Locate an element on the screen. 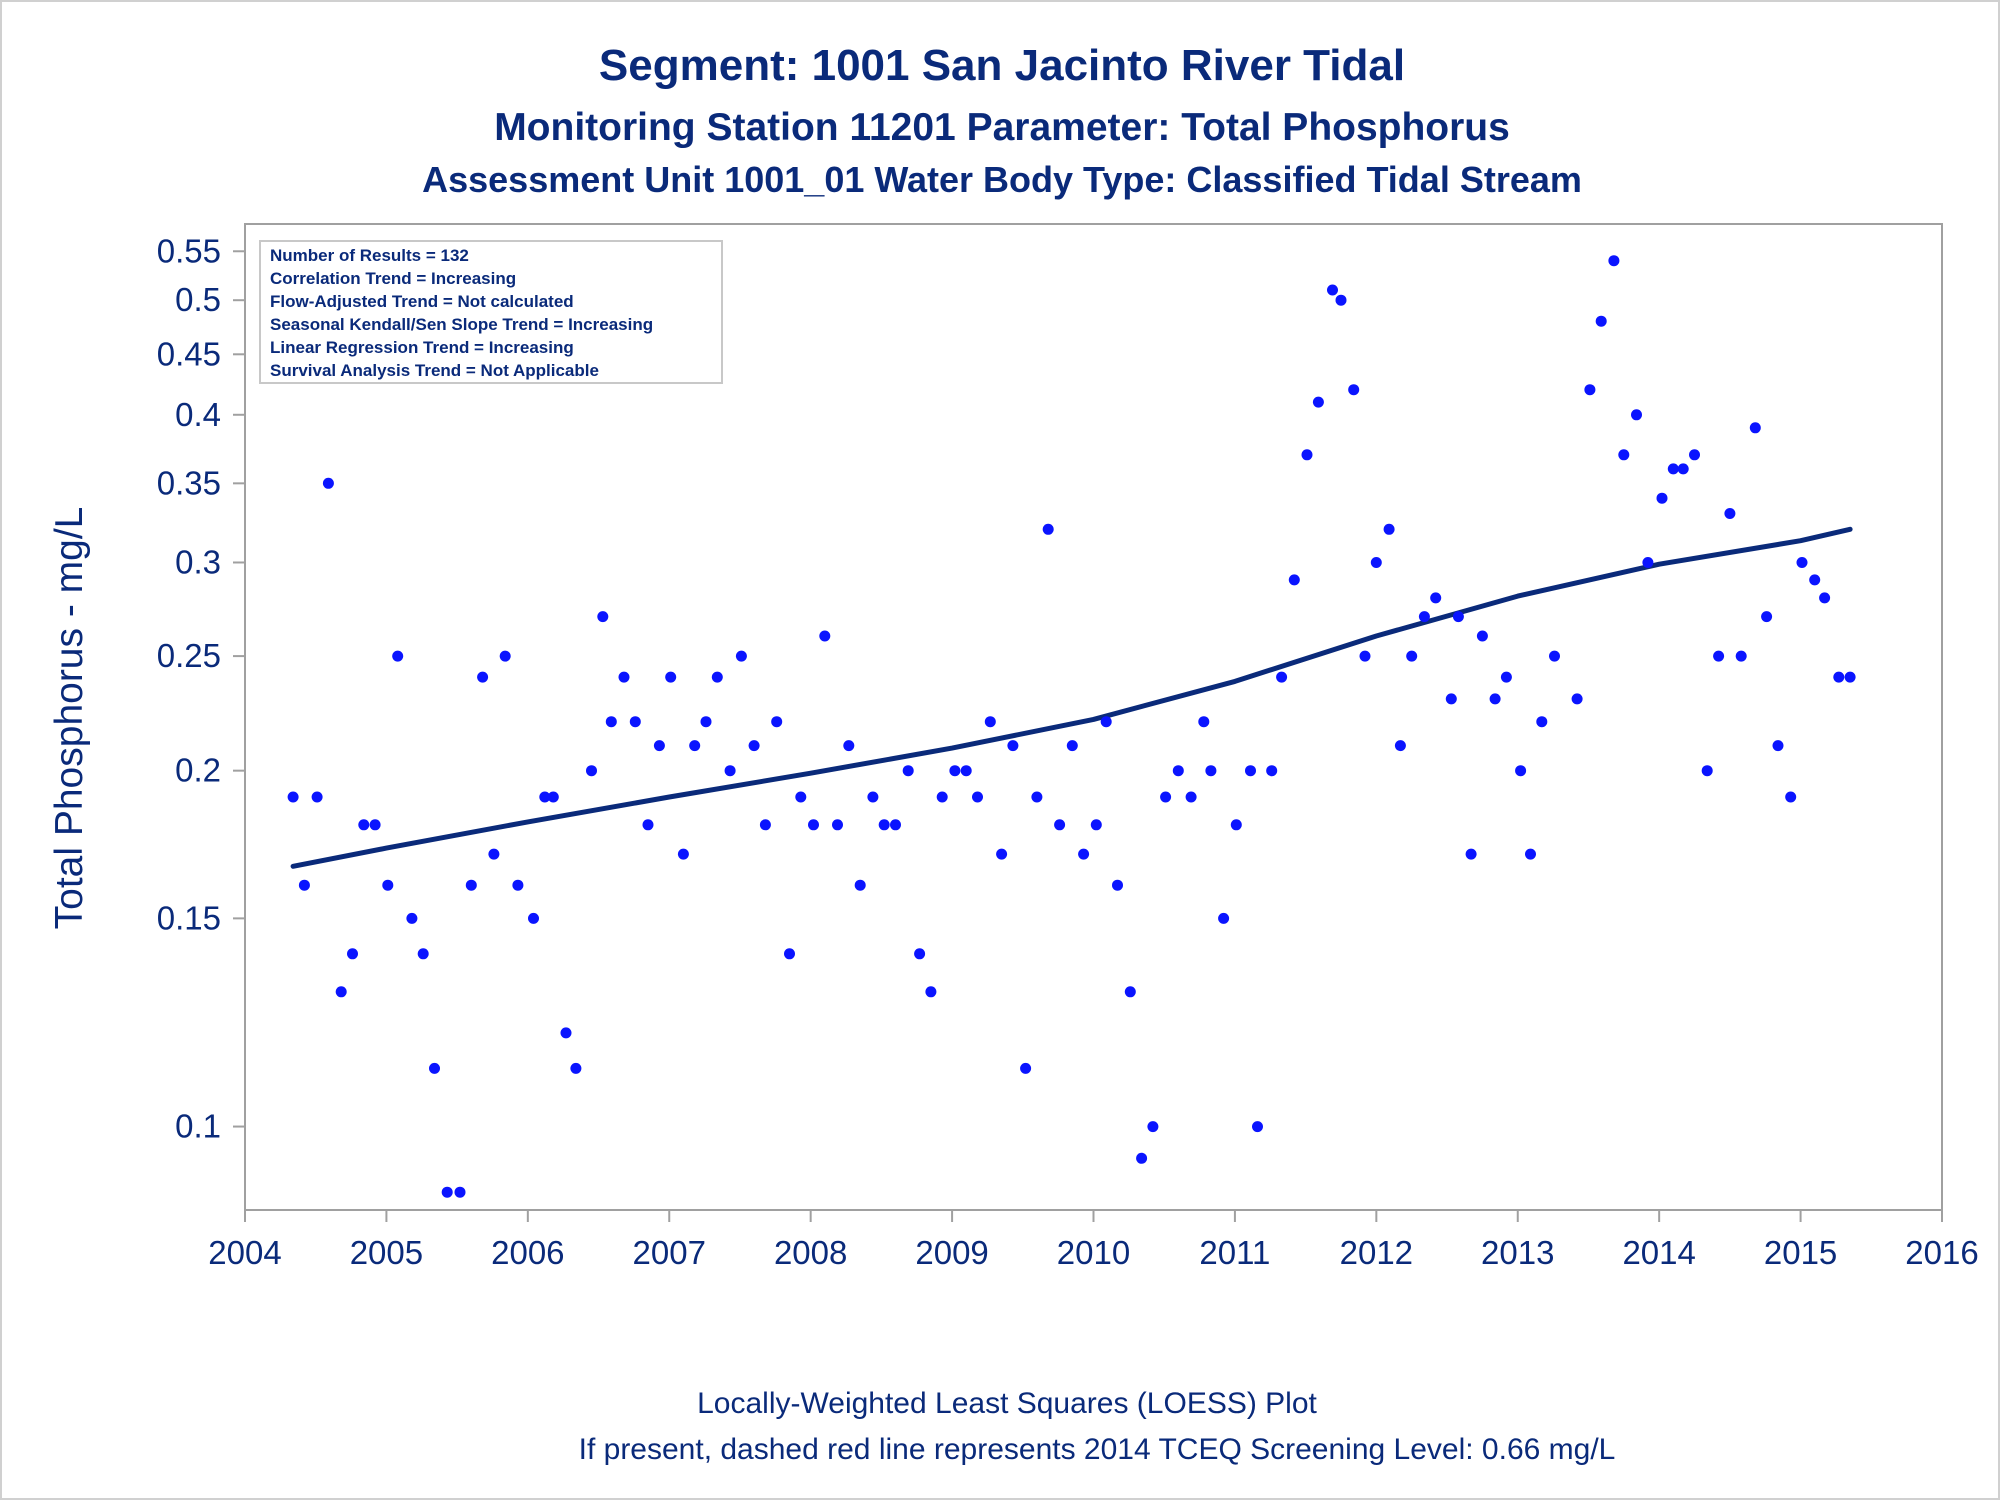 This screenshot has width=2000, height=1502. info-line: Linear Regression Trend = Increasing is located at coordinates (422, 347).